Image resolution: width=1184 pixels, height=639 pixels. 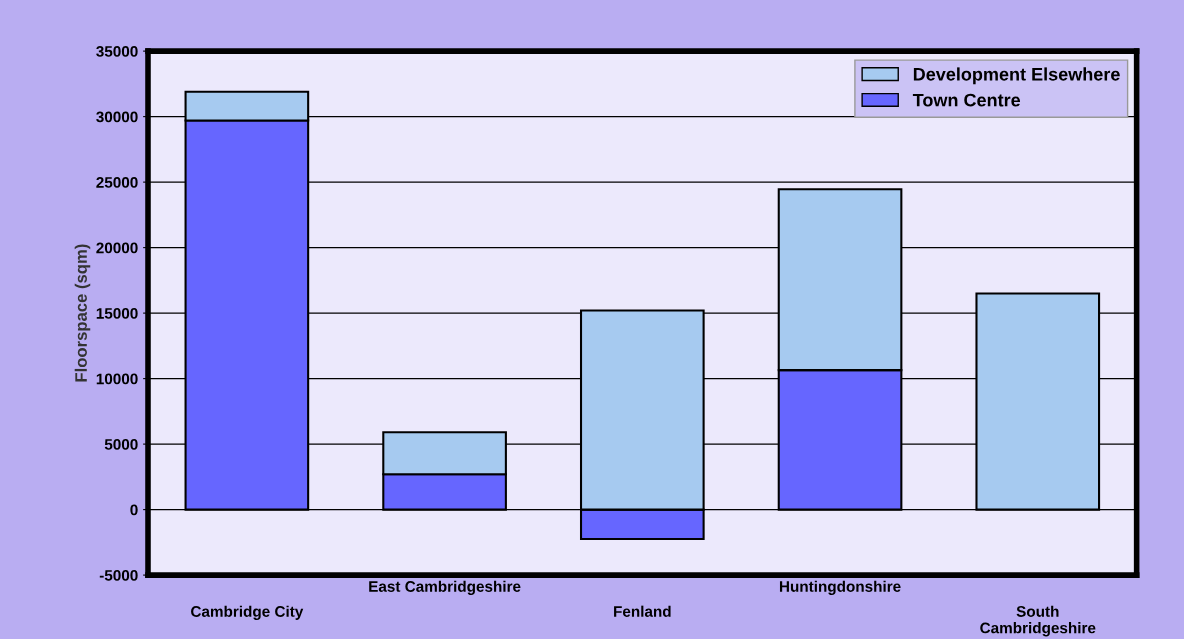 What do you see at coordinates (117, 117) in the screenshot?
I see `y-tick-label: 30000` at bounding box center [117, 117].